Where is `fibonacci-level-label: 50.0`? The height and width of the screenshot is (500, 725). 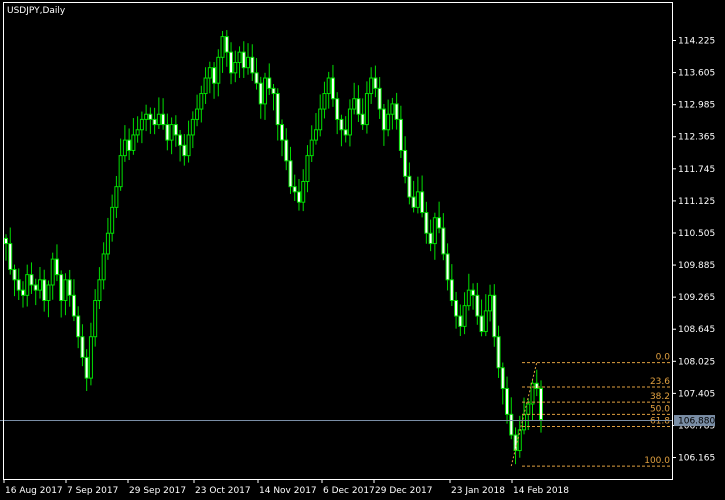
fibonacci-level-label: 50.0 is located at coordinates (660, 409).